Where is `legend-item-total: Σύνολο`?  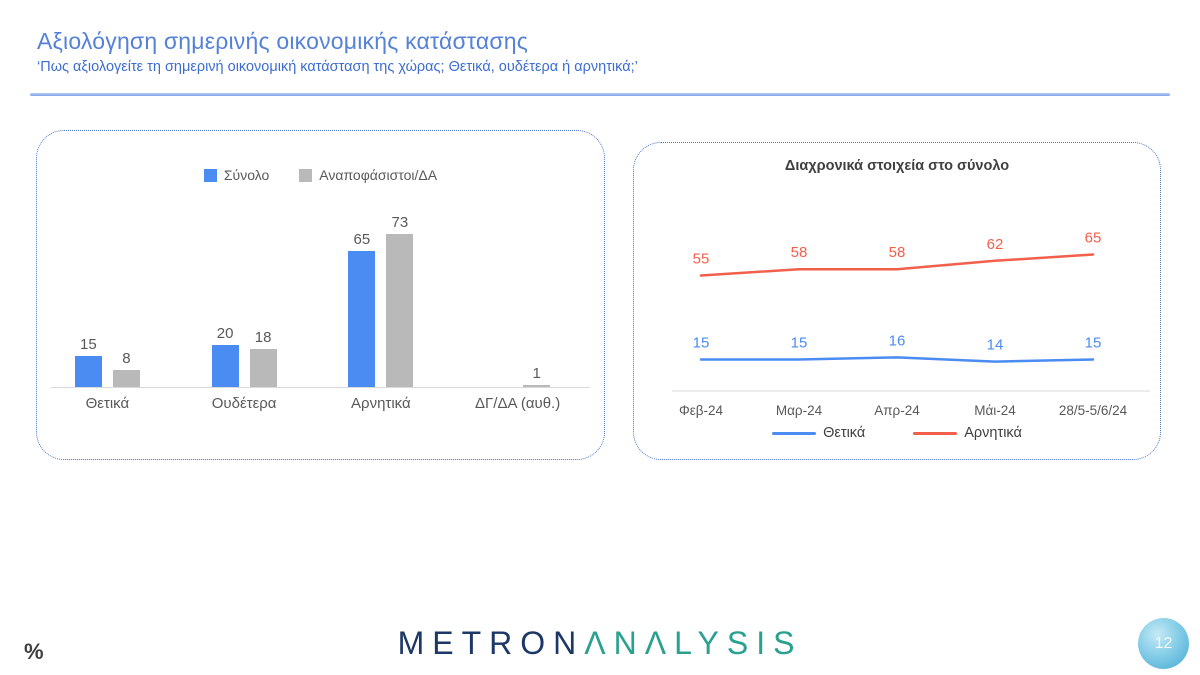
legend-item-total: Σύνολο is located at coordinates (236, 175).